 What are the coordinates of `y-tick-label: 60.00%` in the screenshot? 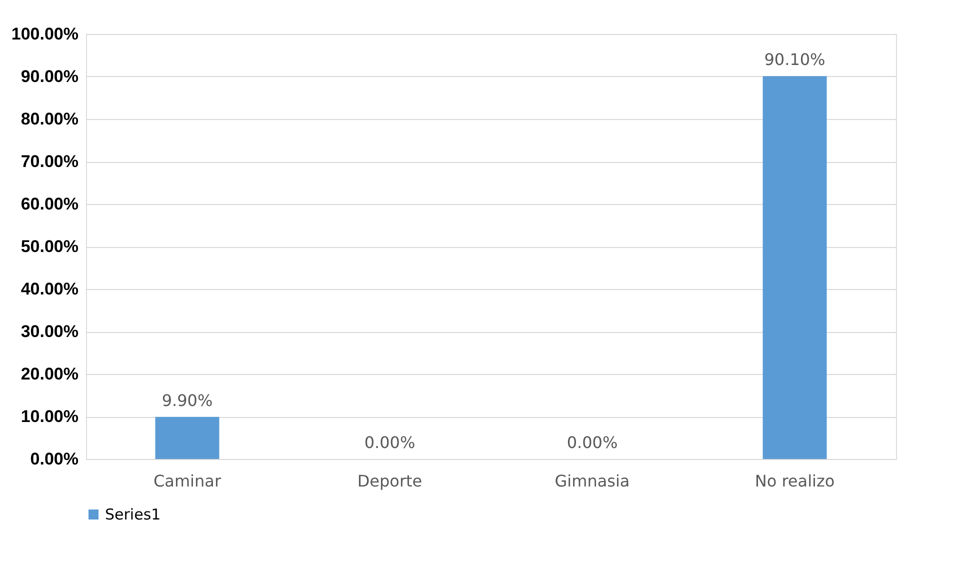 It's located at (49, 204).